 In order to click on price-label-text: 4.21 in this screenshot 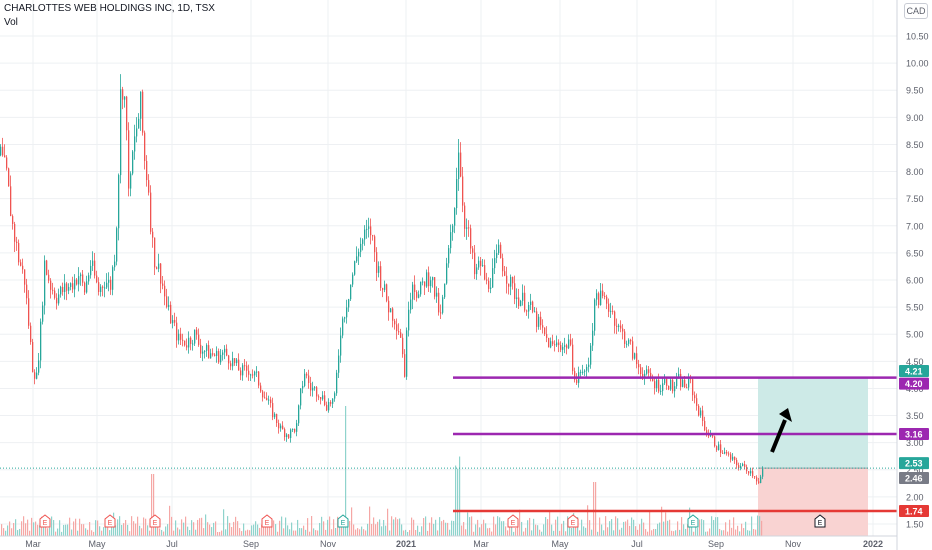, I will do `click(914, 372)`.